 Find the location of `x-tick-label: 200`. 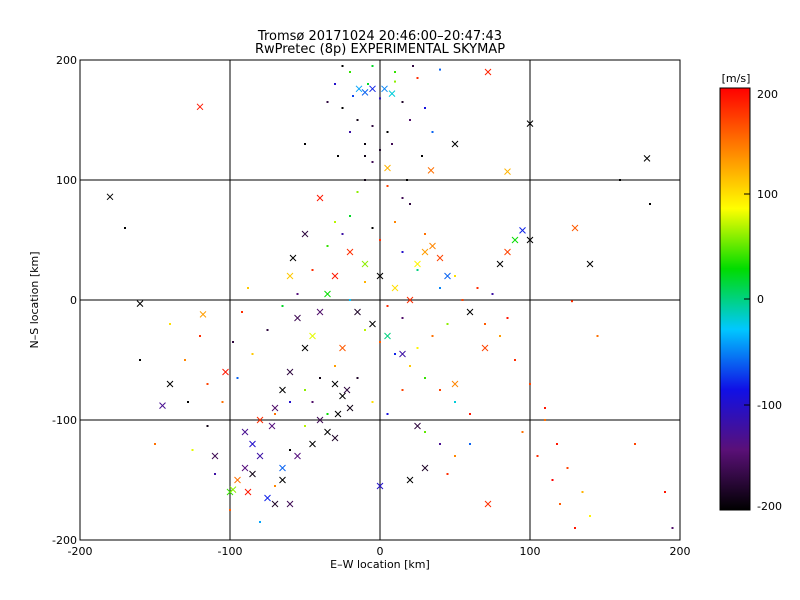

x-tick-label: 200 is located at coordinates (680, 551).